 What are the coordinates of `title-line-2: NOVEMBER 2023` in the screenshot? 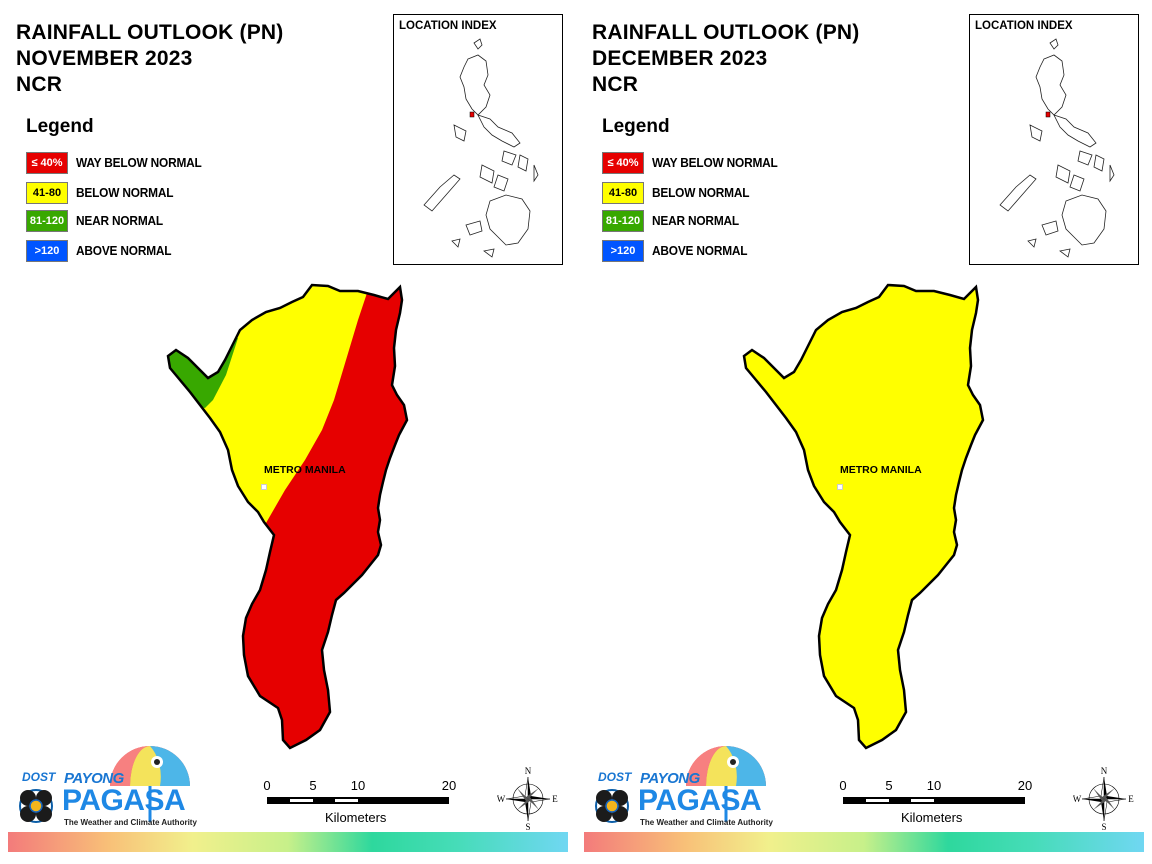 It's located at (104, 58).